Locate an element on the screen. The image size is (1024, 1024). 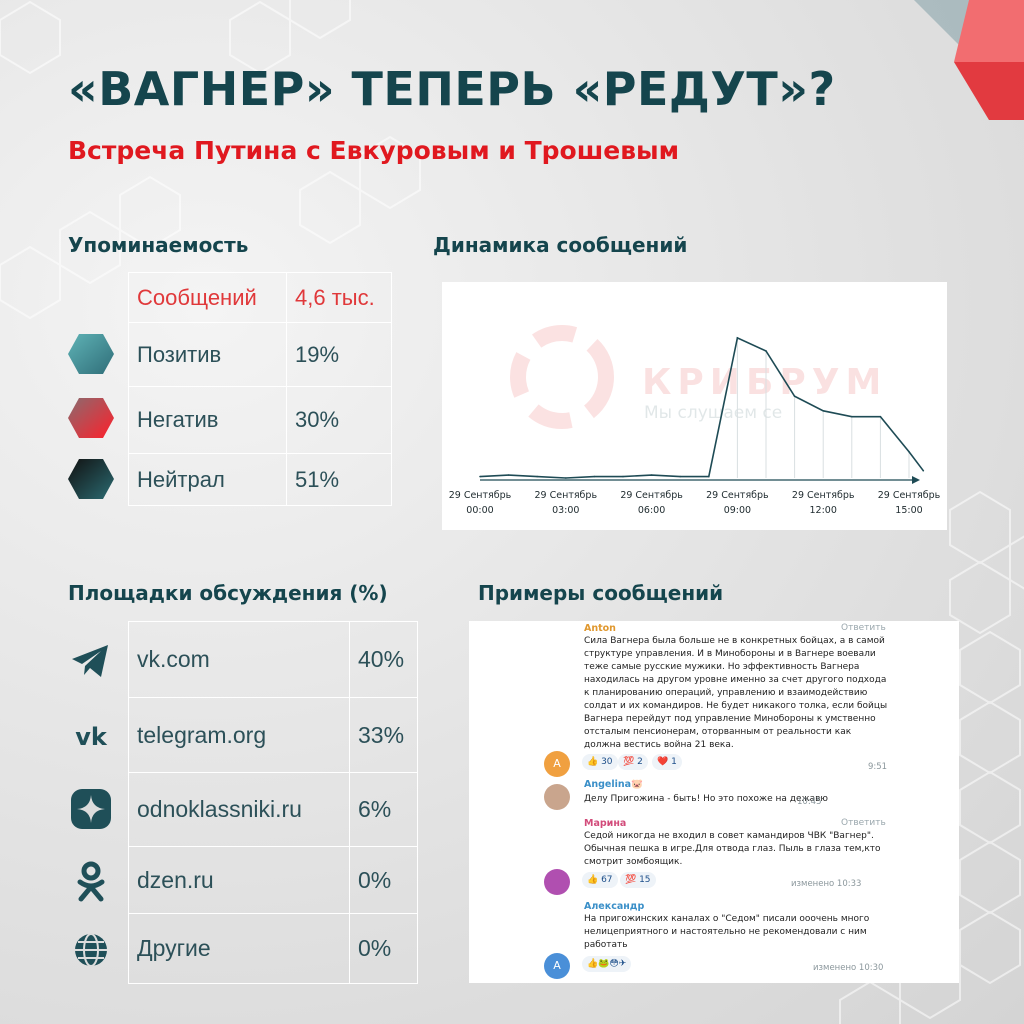
section-title-dynamics: Динамика сообщений is located at coordinates (560, 245).